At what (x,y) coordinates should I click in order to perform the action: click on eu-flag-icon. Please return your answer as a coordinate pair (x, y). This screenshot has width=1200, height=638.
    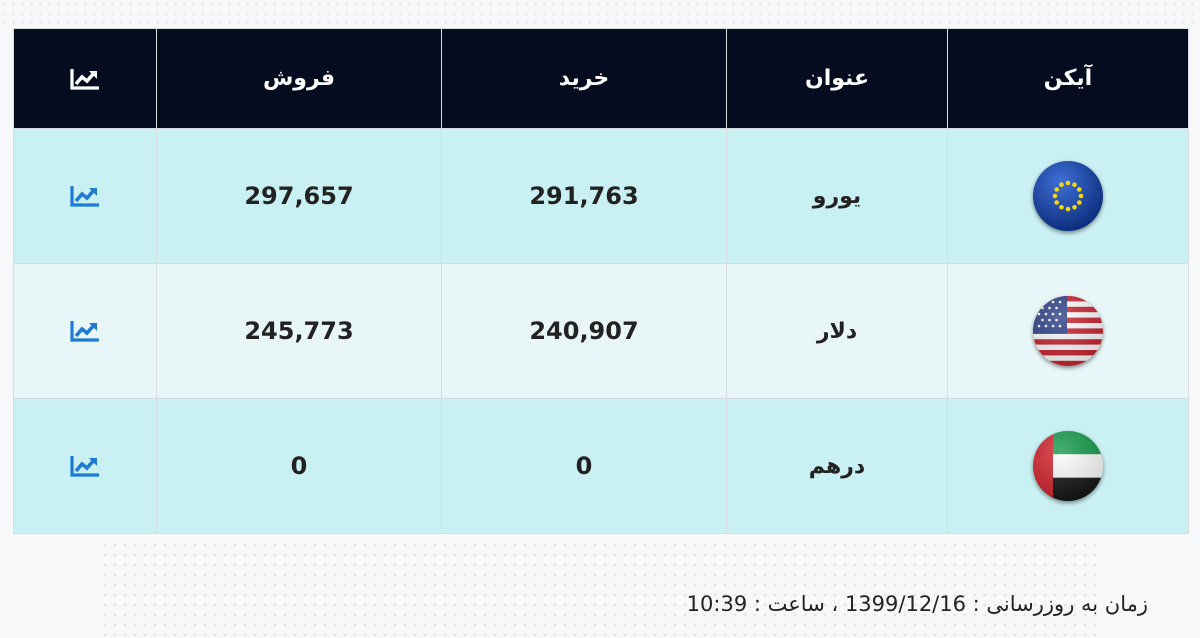
    Looking at the image, I should click on (1068, 196).